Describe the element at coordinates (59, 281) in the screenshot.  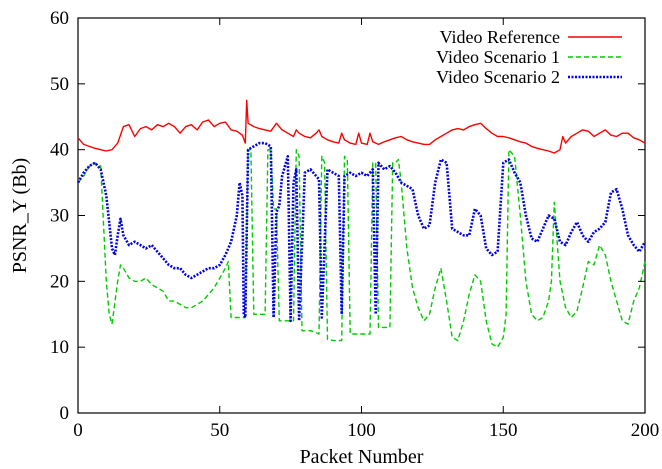
I see `y-tick-label: 20` at that location.